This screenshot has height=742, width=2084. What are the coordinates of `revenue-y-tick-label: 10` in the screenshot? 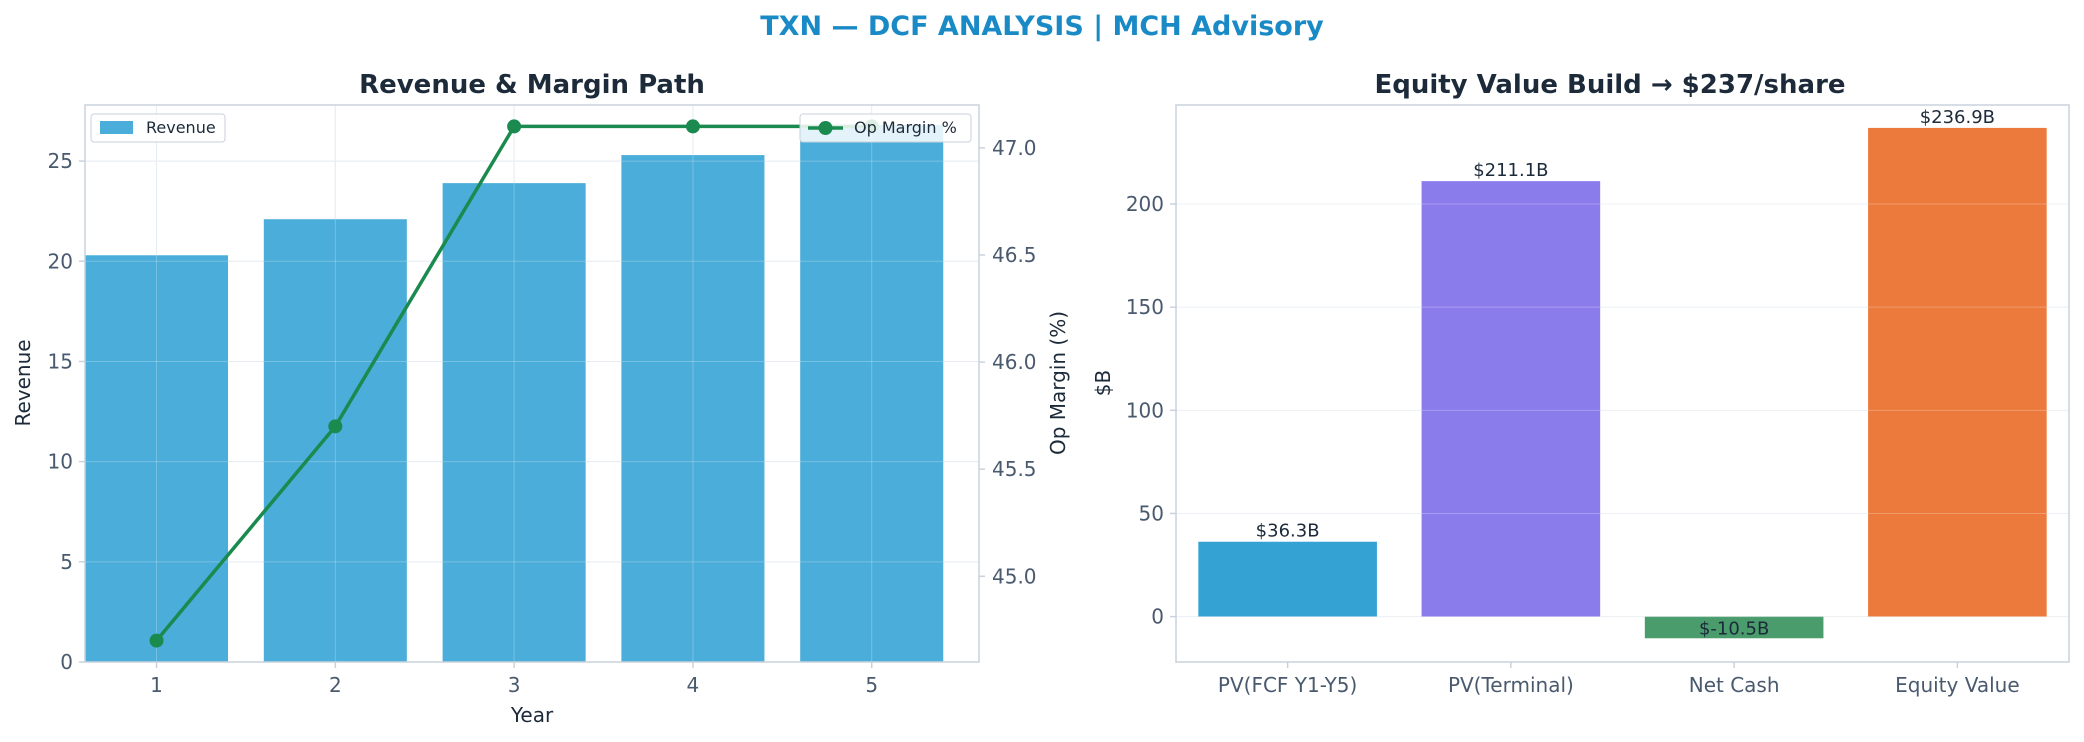 It's located at (60, 462).